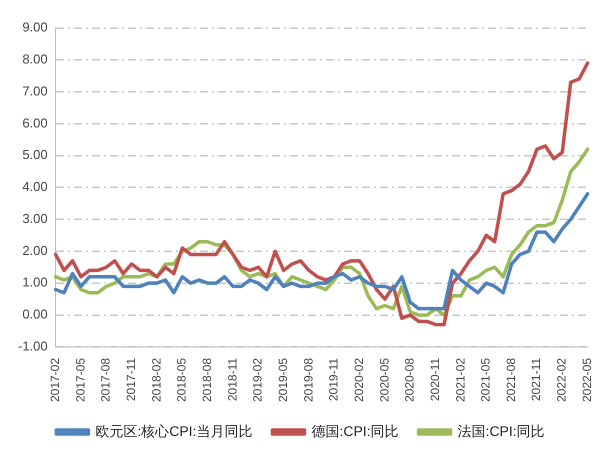 The image size is (605, 453). I want to click on x-tick-label: 2020-05, so click(384, 380).